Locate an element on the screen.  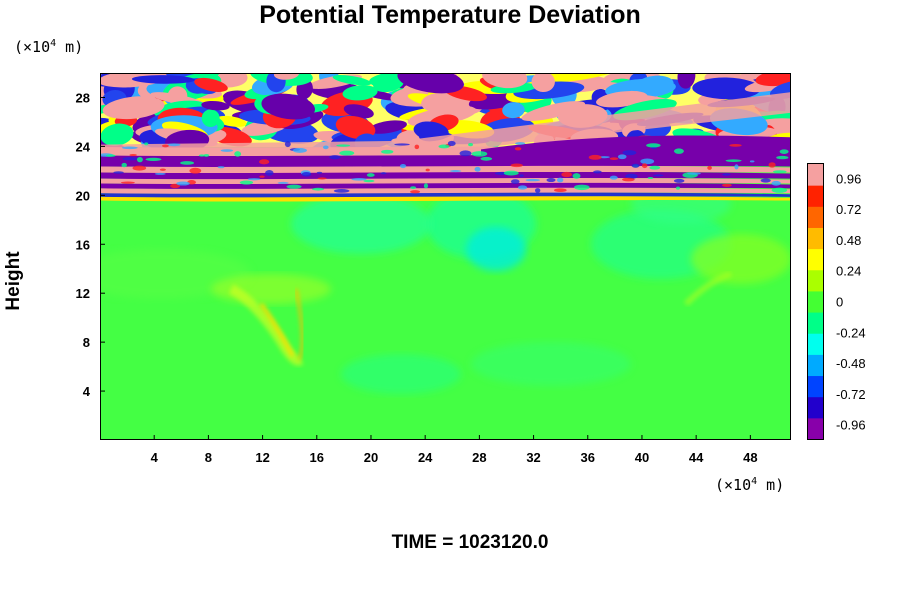
y-tick-label: 4 is located at coordinates (87, 391).